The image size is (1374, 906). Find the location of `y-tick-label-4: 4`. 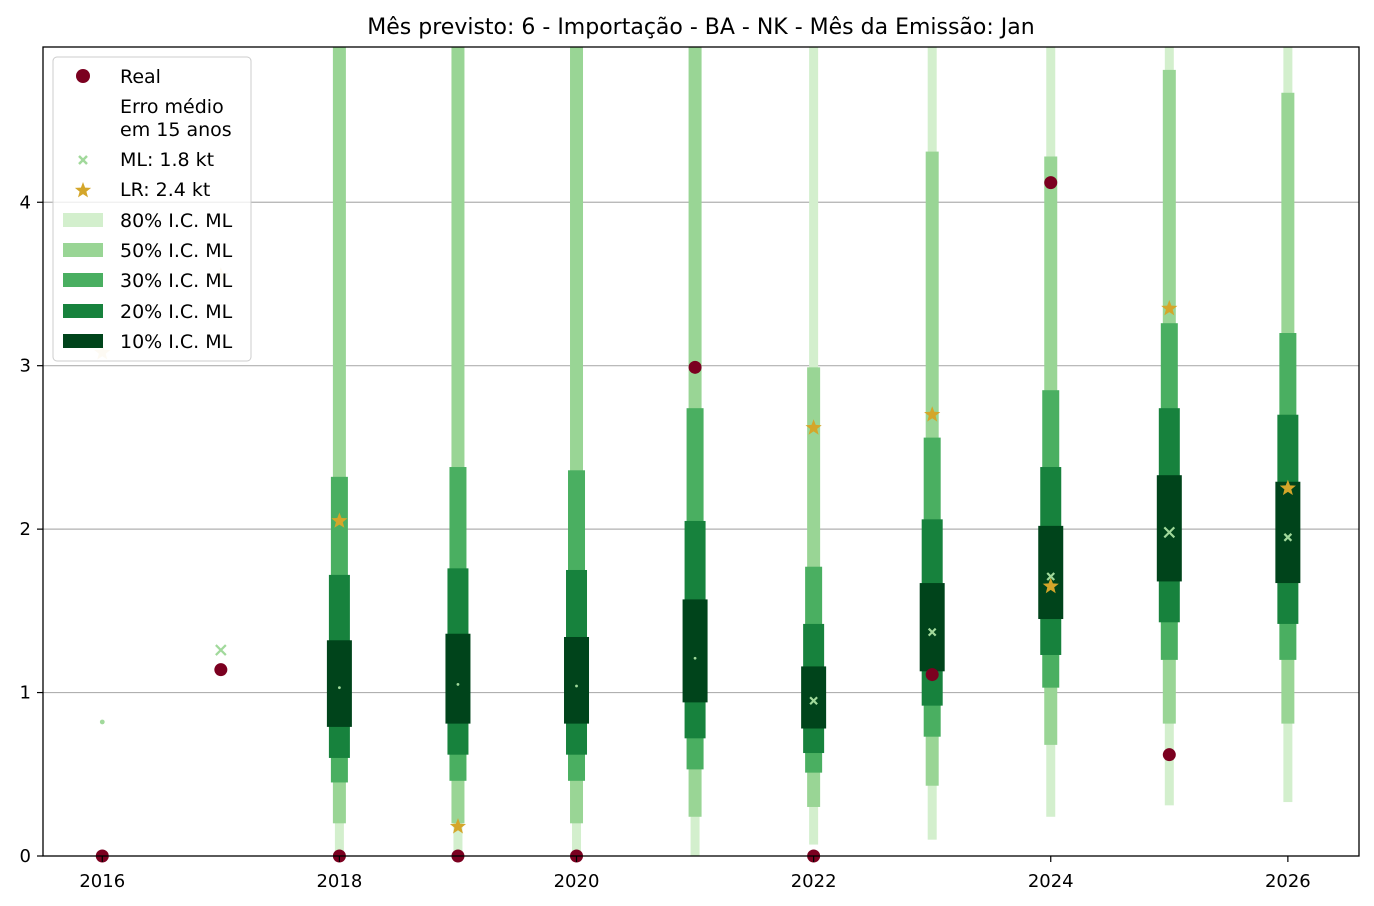

y-tick-label-4: 4 is located at coordinates (25, 202).